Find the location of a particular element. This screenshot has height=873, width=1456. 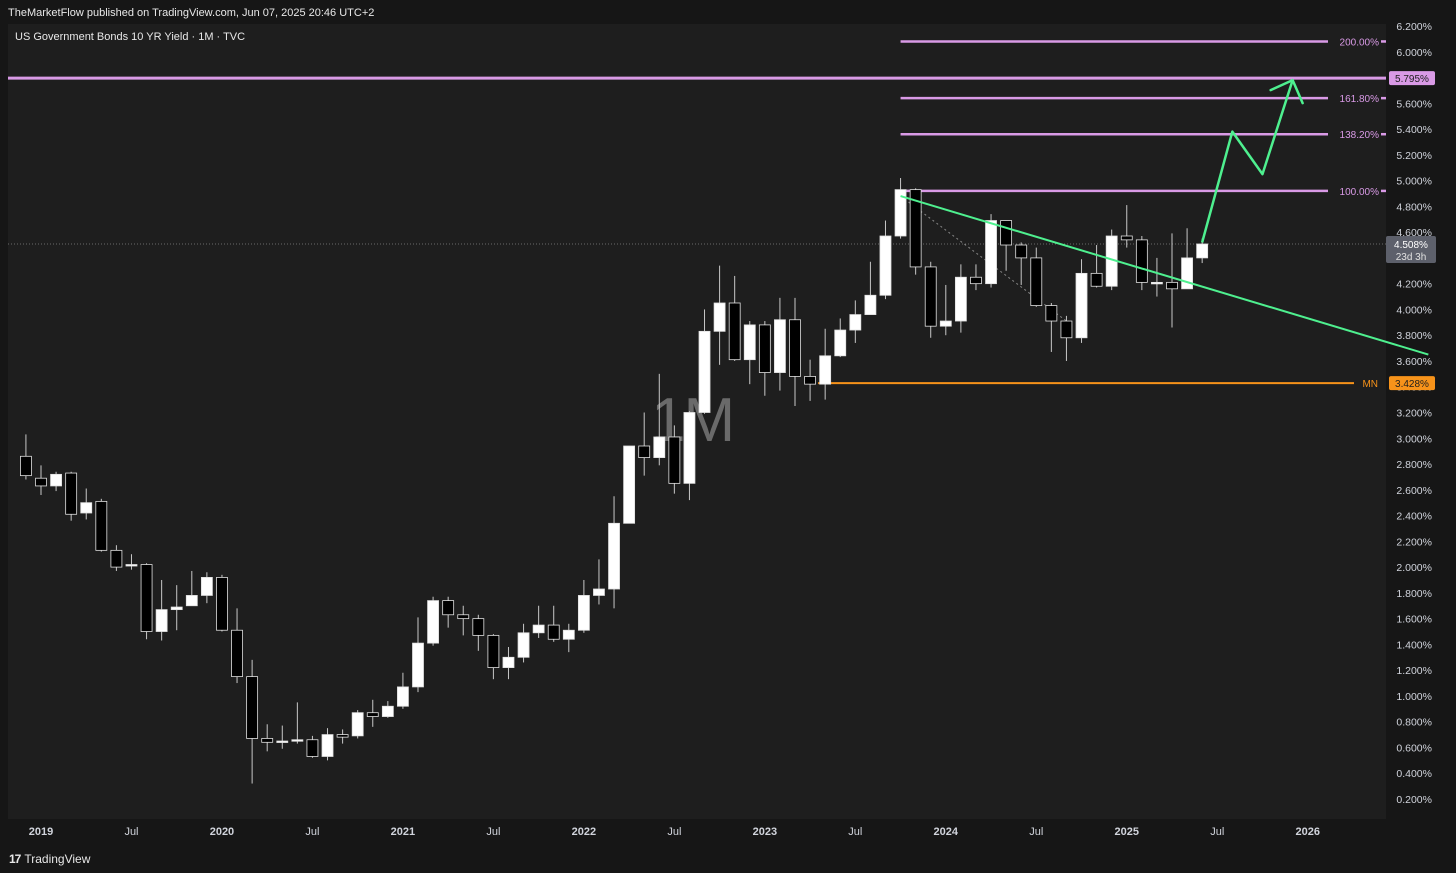

y-tick-label: 0.400% is located at coordinates (1414, 774).